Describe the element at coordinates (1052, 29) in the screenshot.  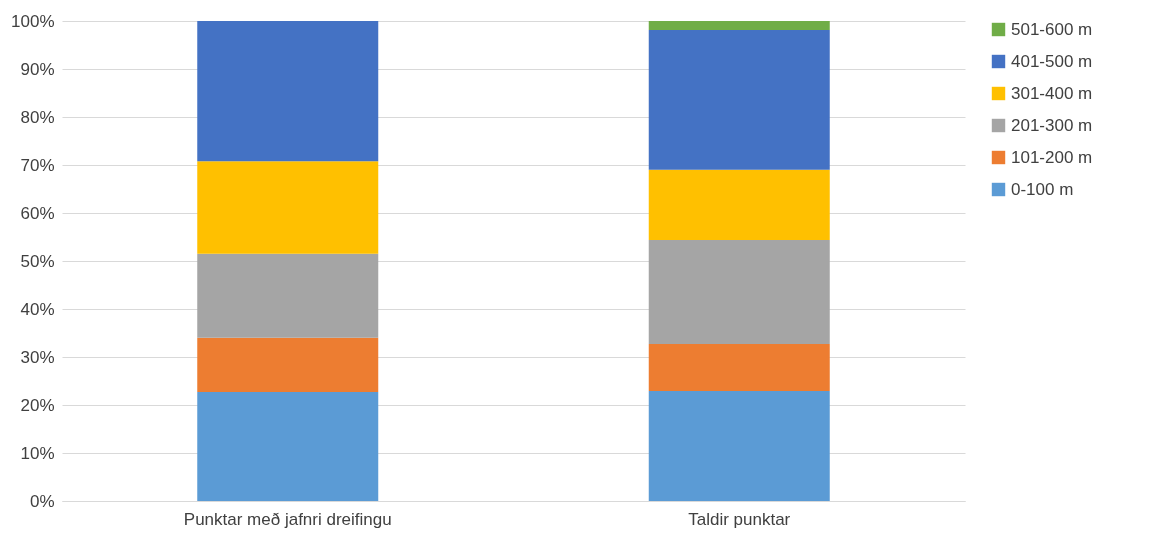
I see `legend-label: 501-600 m` at that location.